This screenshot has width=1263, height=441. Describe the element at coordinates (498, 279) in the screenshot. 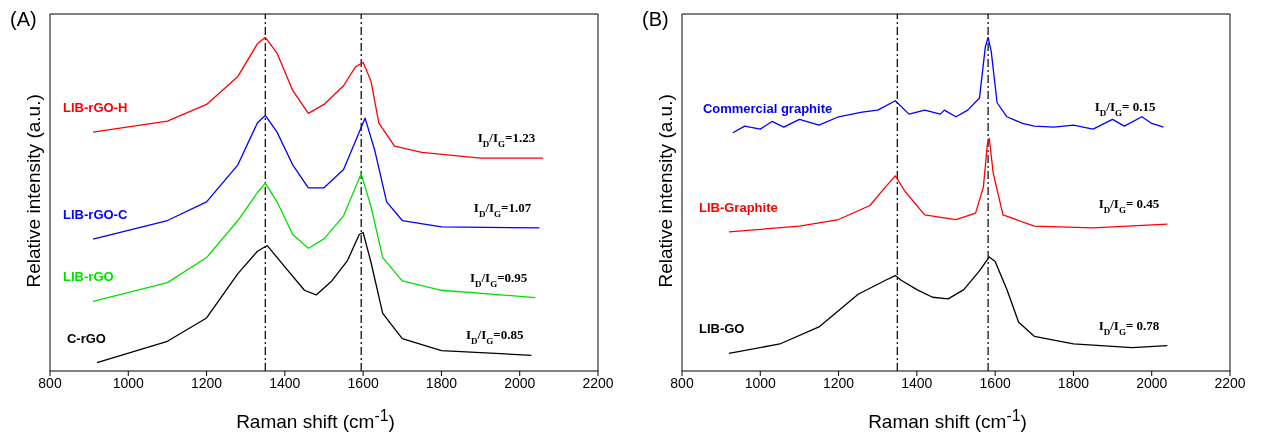

I see `annotation: I$_{D}$/I$_{G}$=0.95` at that location.